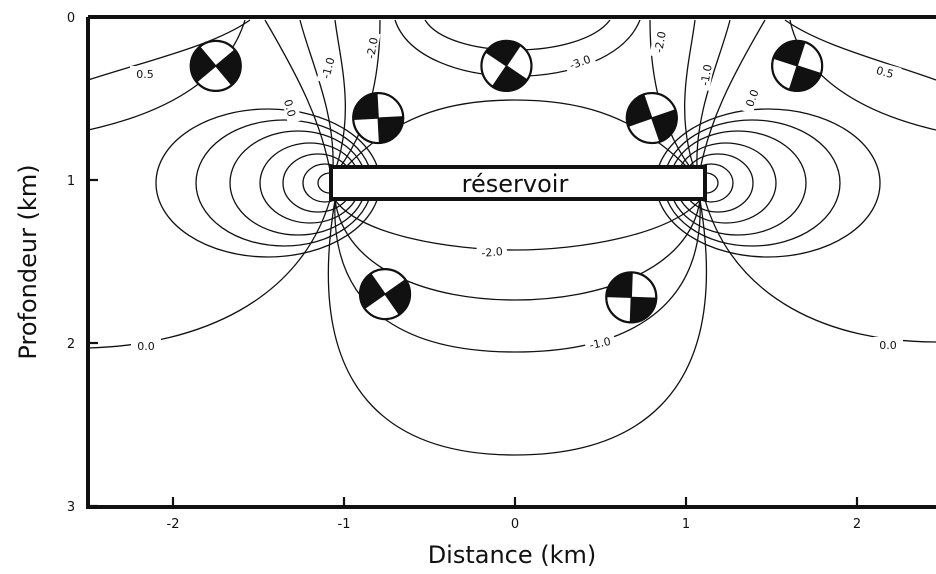 Image resolution: width=936 pixels, height=574 pixels. I want to click on svg-text: -3.0, so click(580, 63).